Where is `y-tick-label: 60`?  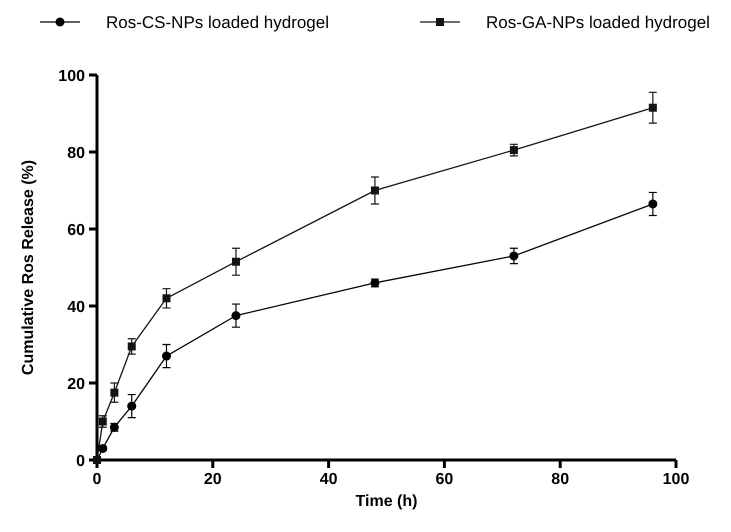 y-tick-label: 60 is located at coordinates (76, 230).